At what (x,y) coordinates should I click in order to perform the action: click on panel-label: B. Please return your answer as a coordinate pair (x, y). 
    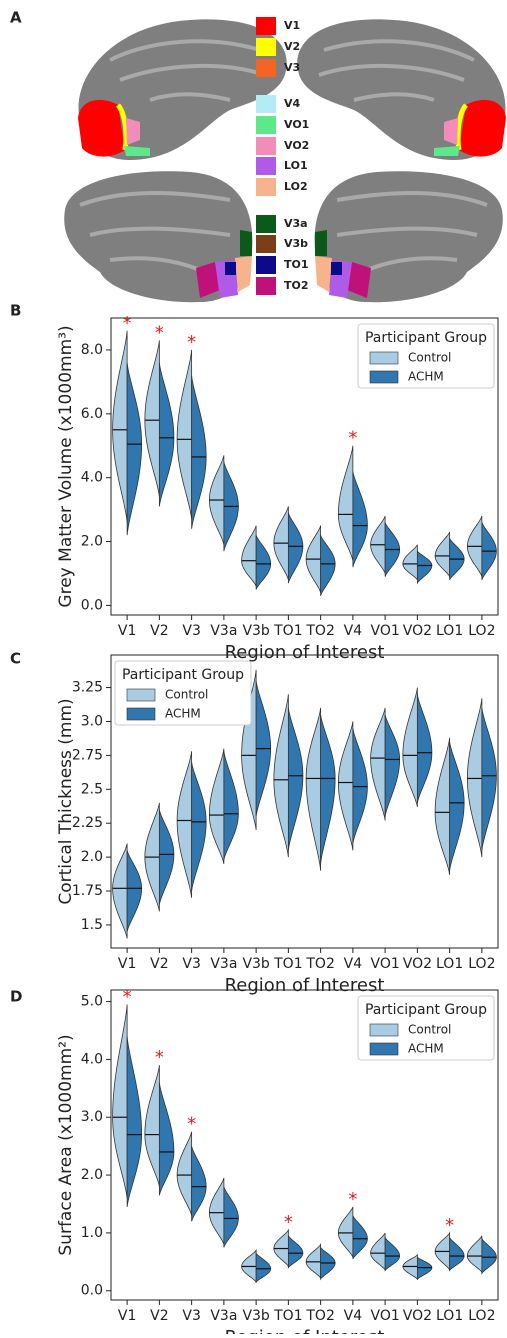
    Looking at the image, I should click on (15, 311).